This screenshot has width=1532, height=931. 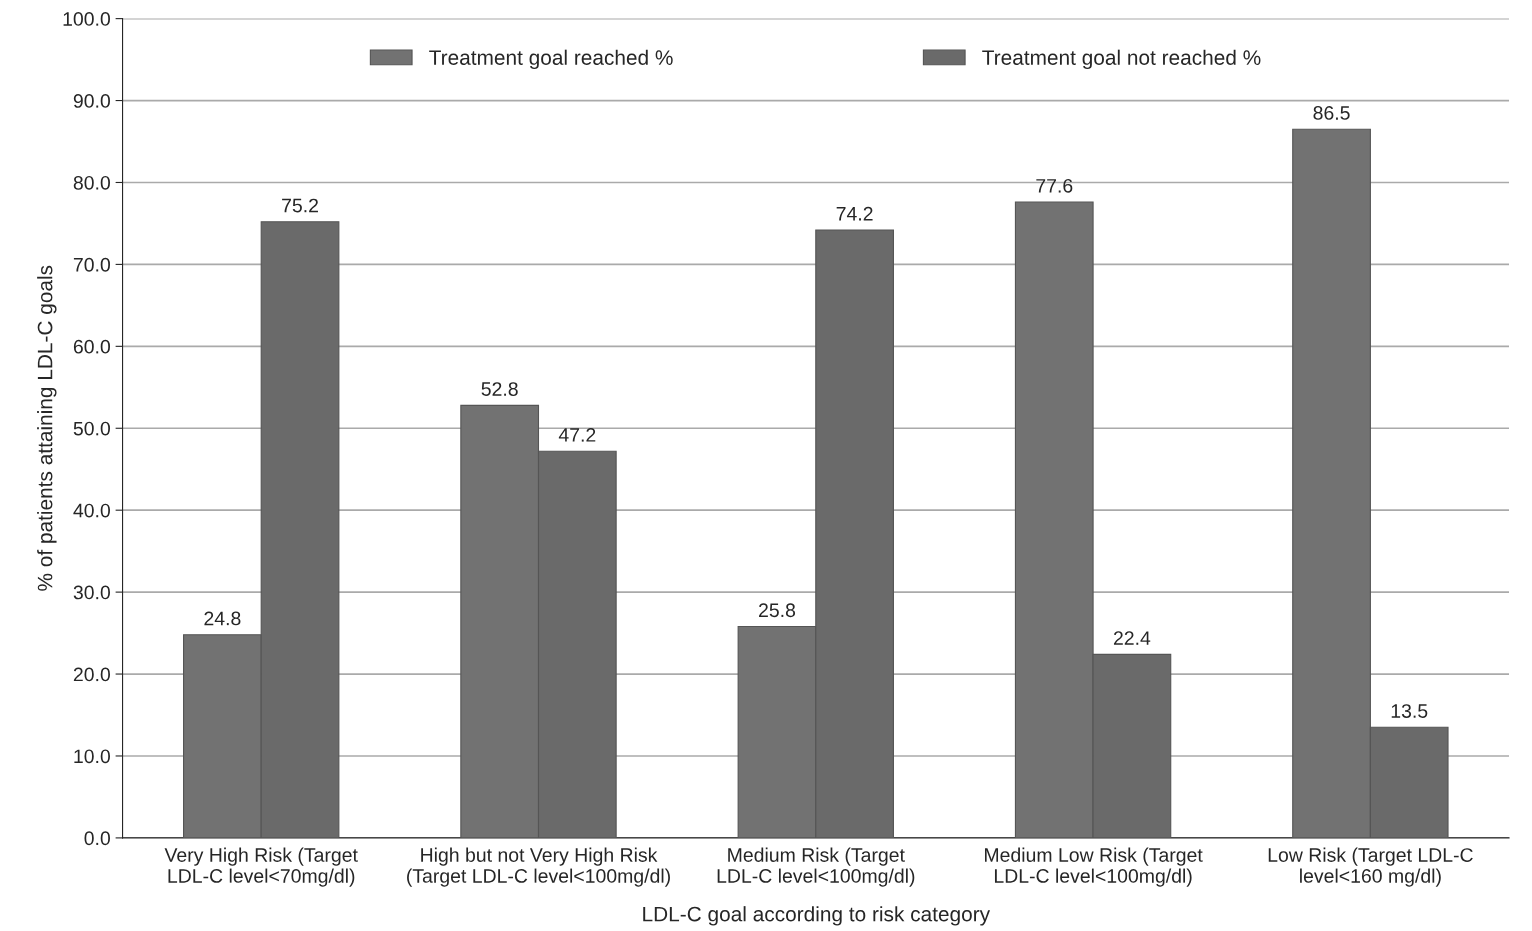 What do you see at coordinates (91, 592) in the screenshot?
I see `y-tick-label: 30.0` at bounding box center [91, 592].